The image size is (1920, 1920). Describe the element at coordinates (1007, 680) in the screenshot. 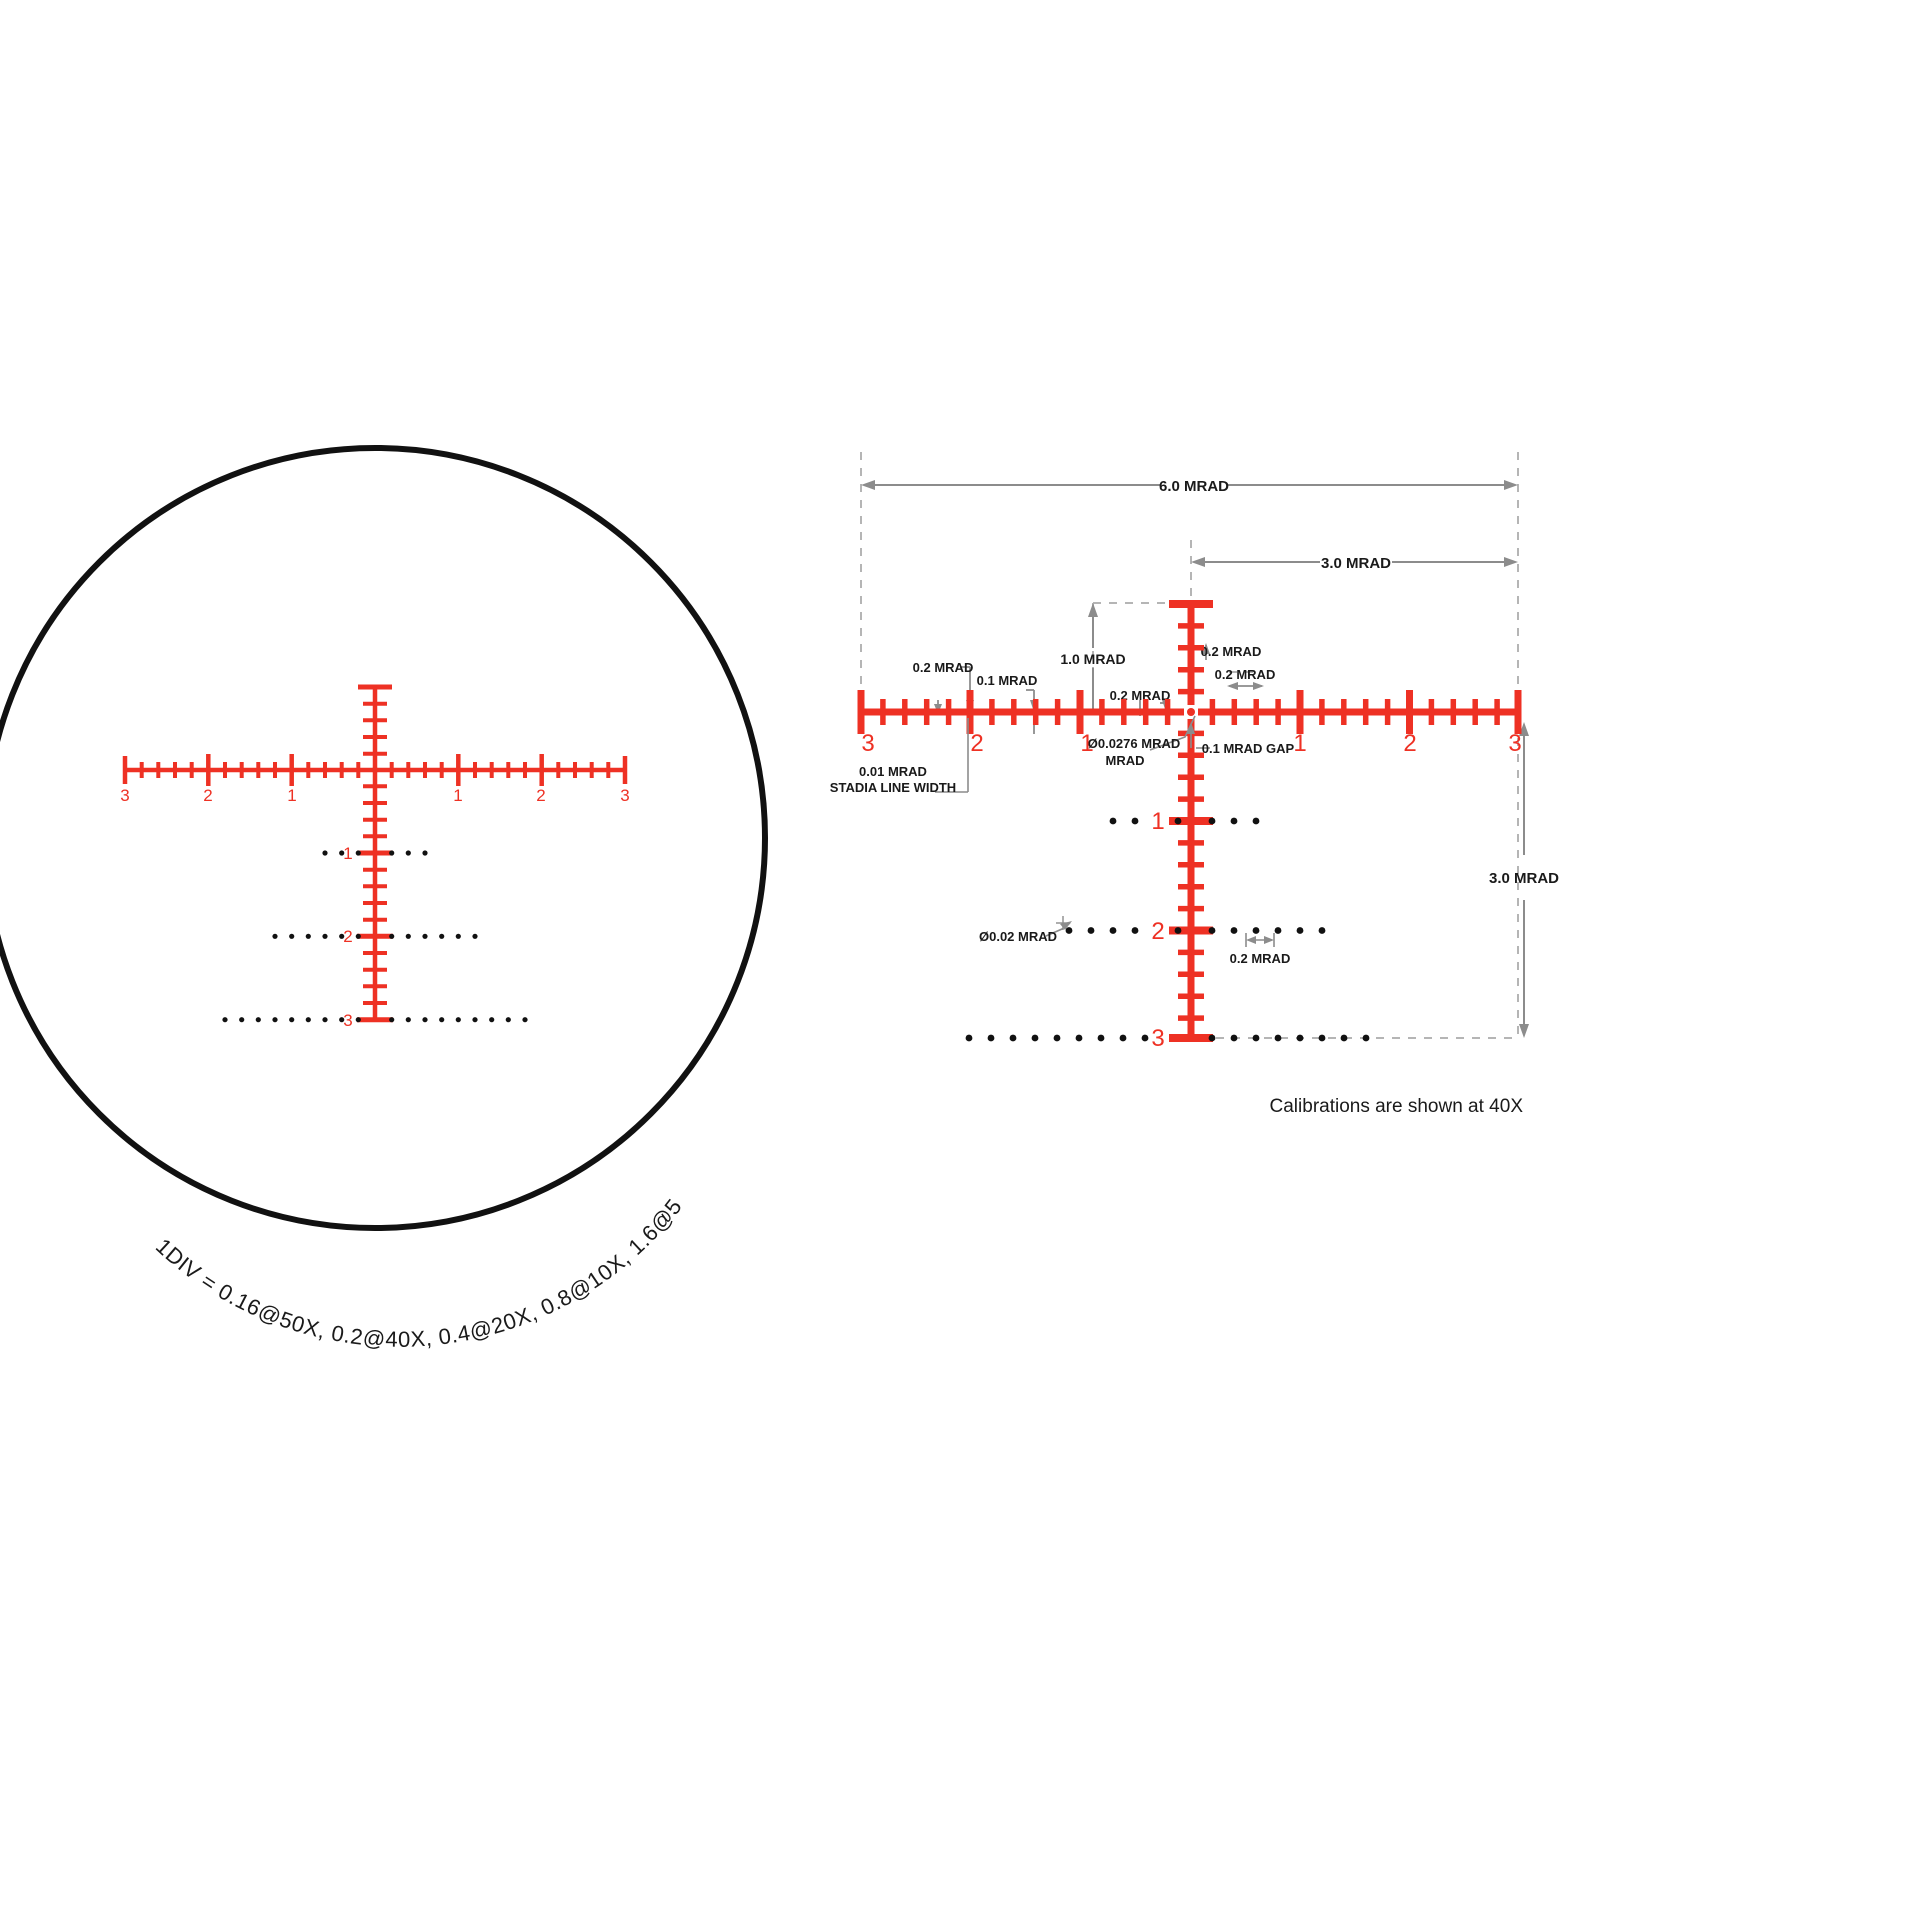

I see `dimension-spacing-b-label: 0.1 MRAD` at that location.